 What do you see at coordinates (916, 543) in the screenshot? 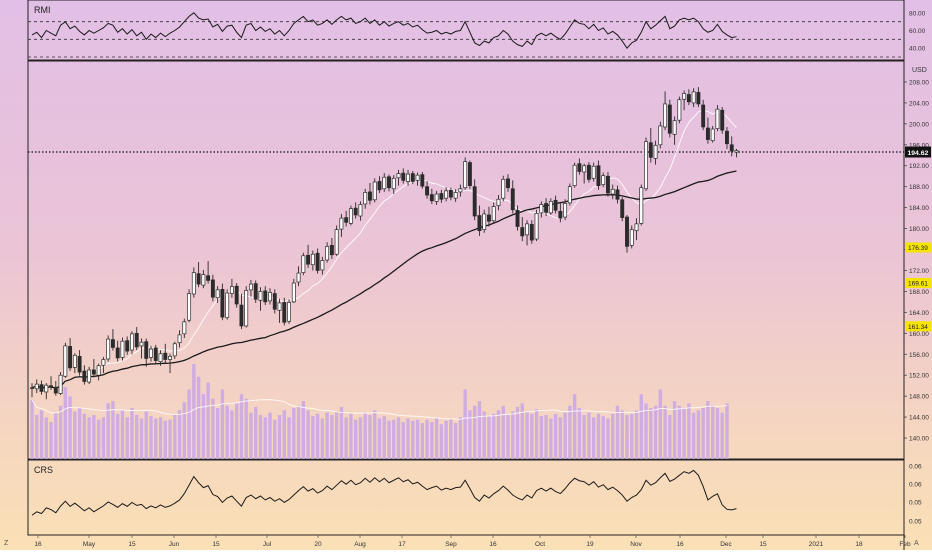
I see `timezone-right: A` at bounding box center [916, 543].